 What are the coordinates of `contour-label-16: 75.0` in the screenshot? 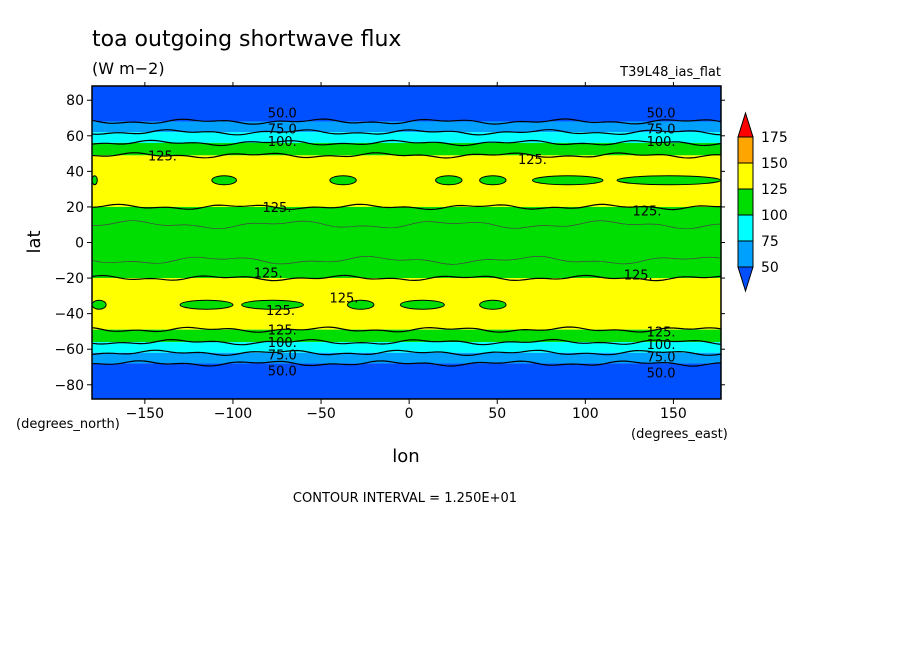 It's located at (282, 356).